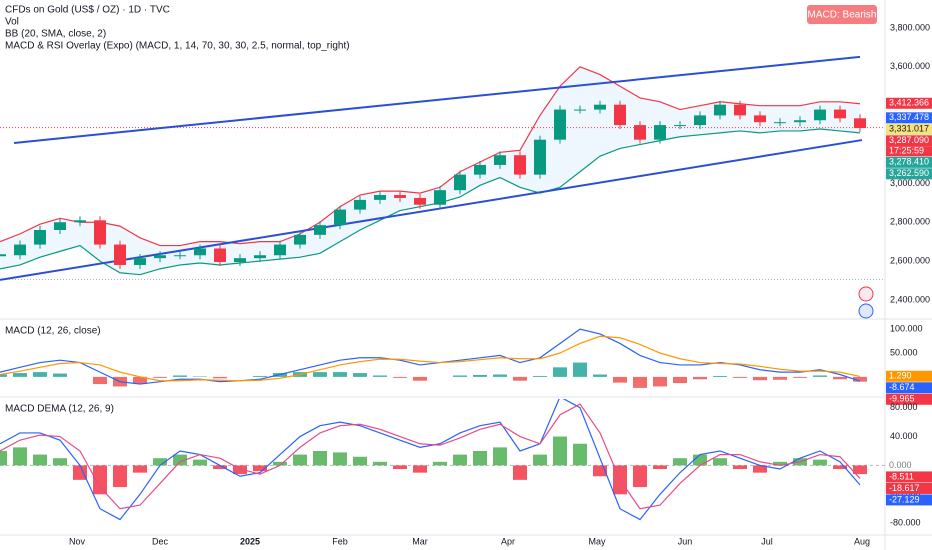 Image resolution: width=932 pixels, height=550 pixels. Describe the element at coordinates (904, 352) in the screenshot. I see `y-tick-label: 50.000` at that location.